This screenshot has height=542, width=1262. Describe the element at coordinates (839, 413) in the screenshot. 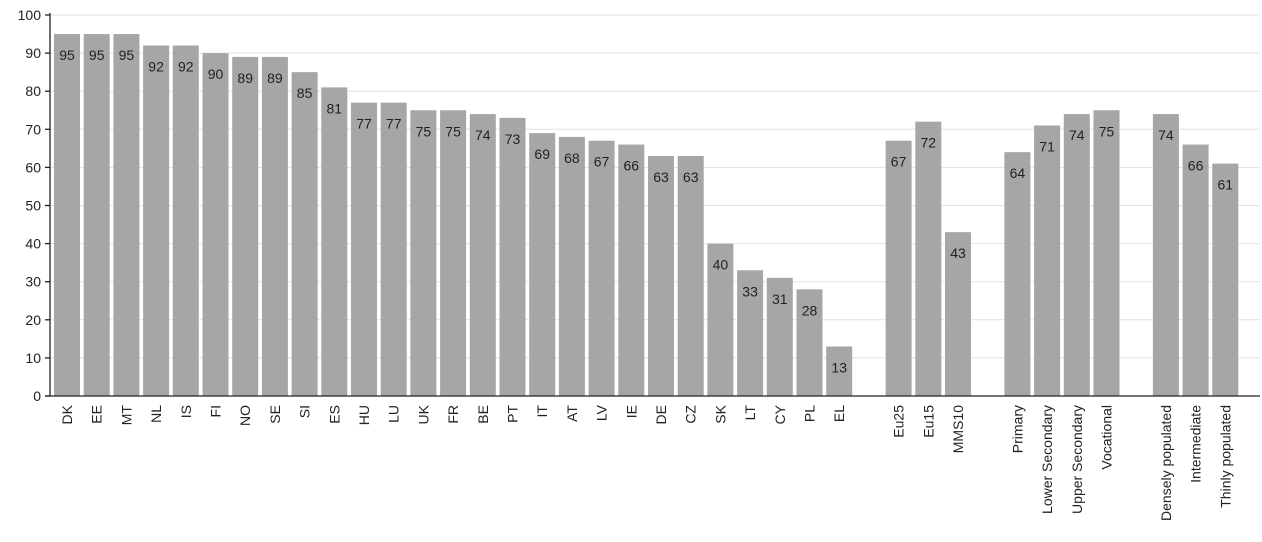

I see `category-label: EL` at that location.